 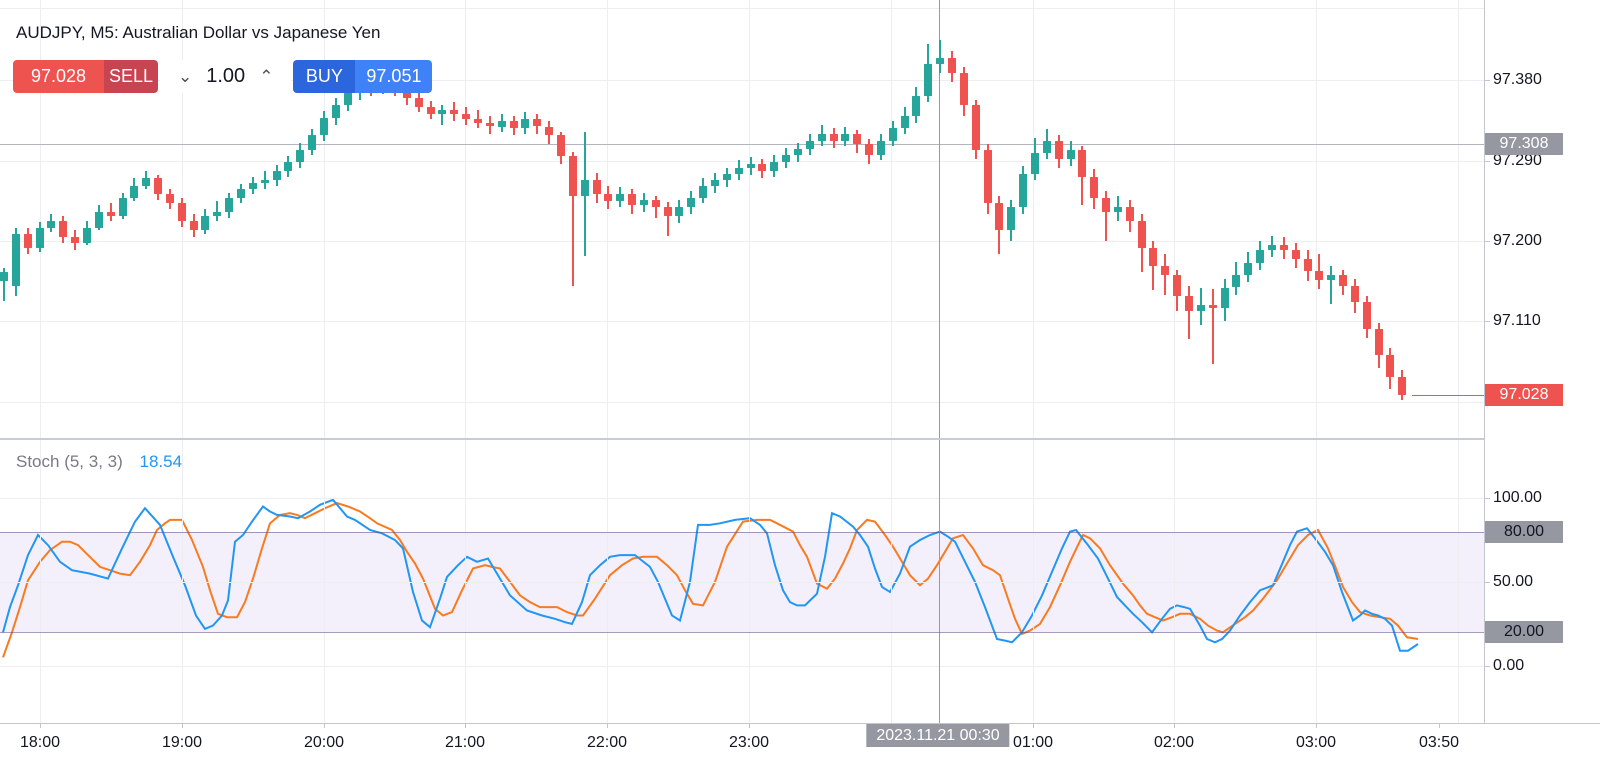 I want to click on time-axis-border, so click(x=800, y=723).